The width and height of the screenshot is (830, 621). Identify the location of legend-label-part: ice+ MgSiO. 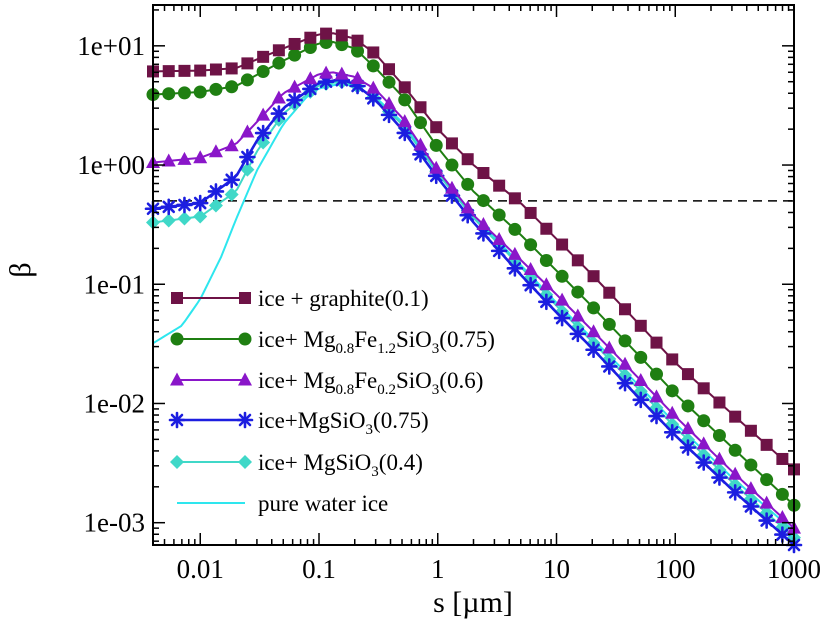
(314, 462).